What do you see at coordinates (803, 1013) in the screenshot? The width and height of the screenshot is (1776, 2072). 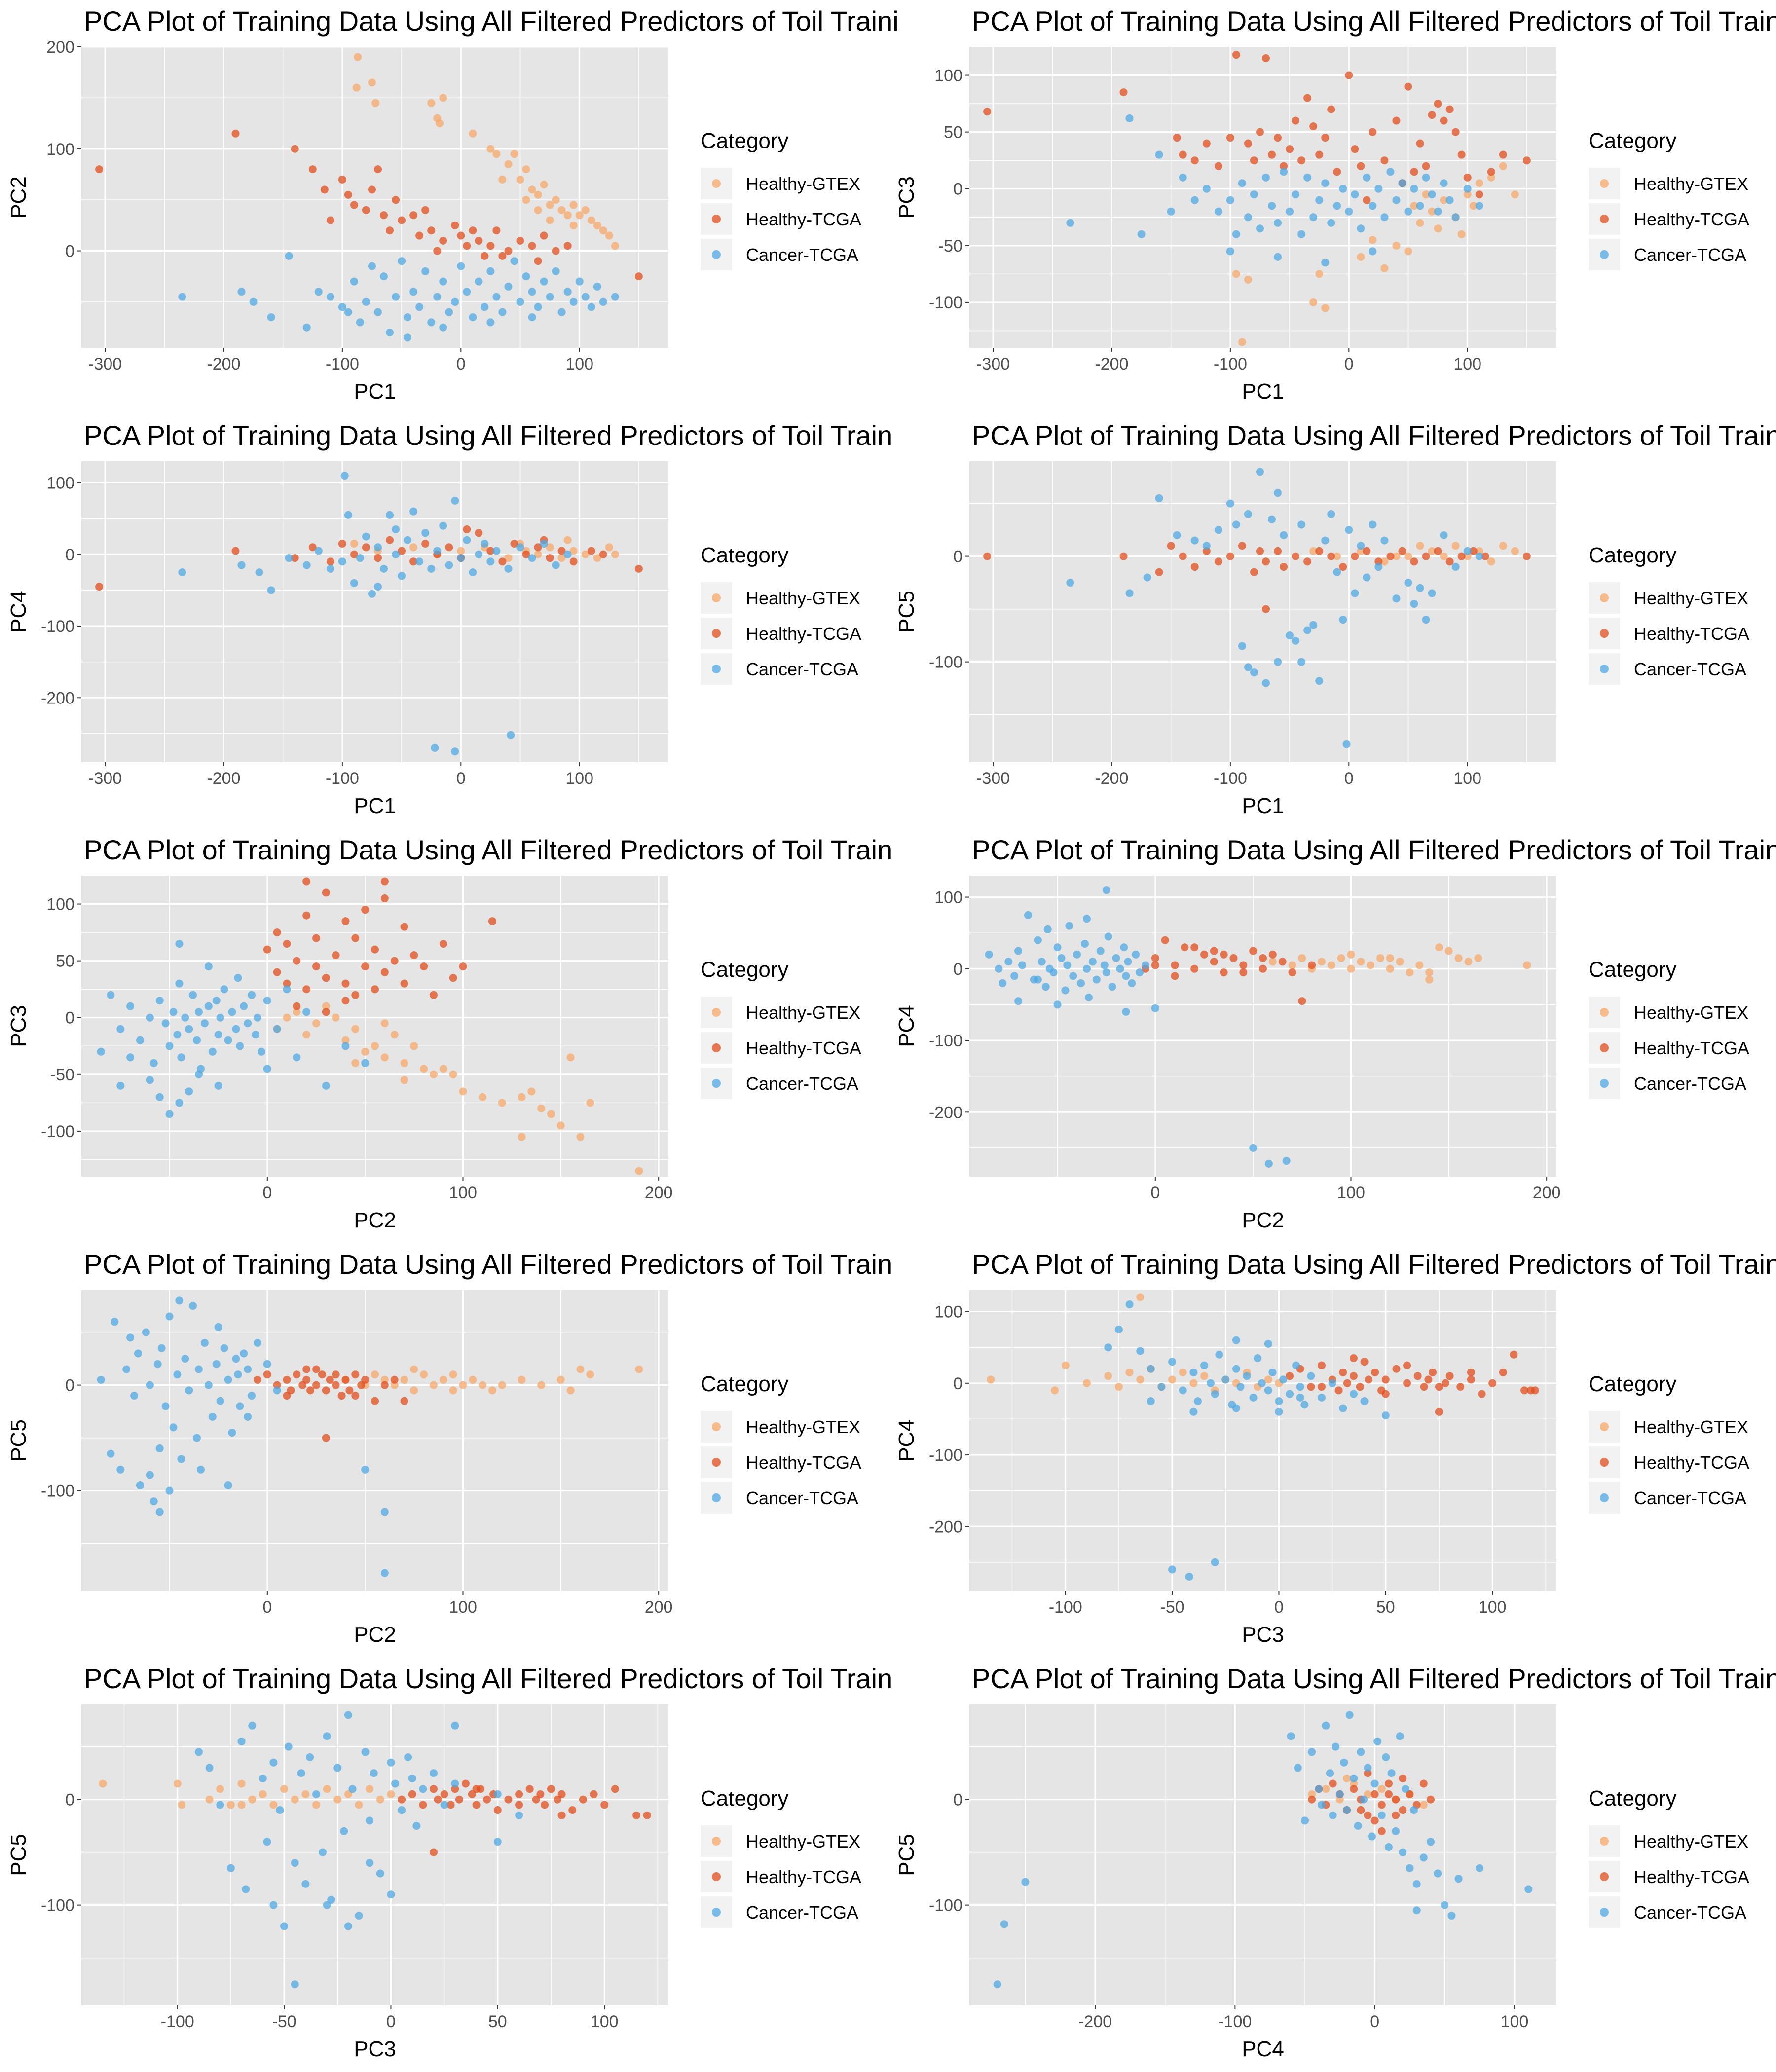 I see `legend-label: Healthy-GTEX` at bounding box center [803, 1013].